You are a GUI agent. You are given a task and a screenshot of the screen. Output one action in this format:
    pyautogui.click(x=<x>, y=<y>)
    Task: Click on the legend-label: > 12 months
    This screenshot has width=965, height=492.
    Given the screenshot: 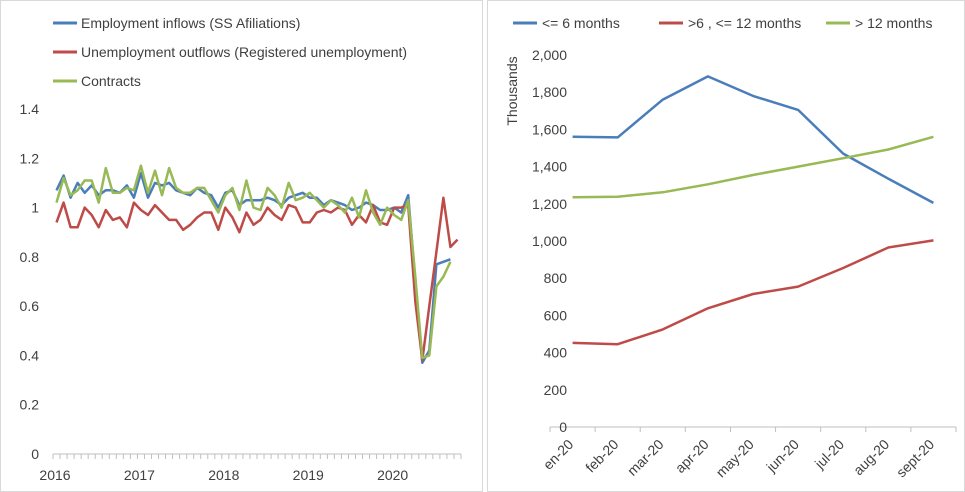 What is the action you would take?
    pyautogui.click(x=893, y=23)
    